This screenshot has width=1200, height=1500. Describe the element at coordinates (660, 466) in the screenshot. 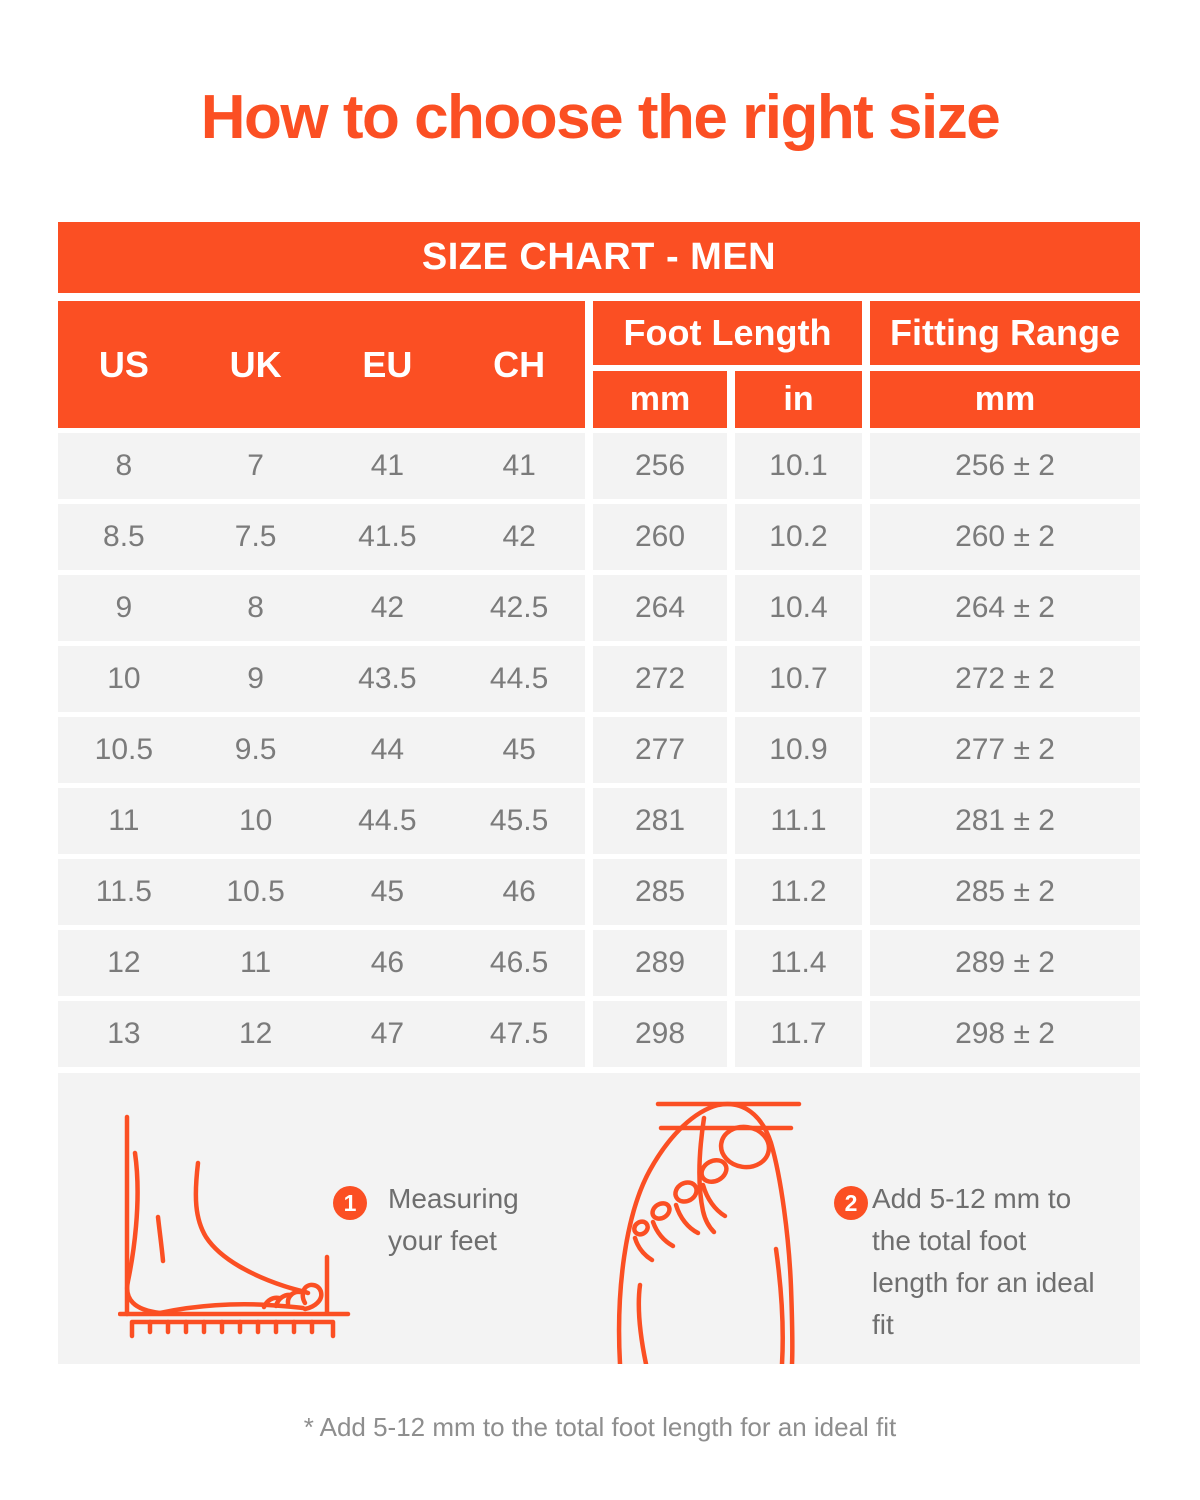

I see `foot-length-mm-value: 256` at that location.